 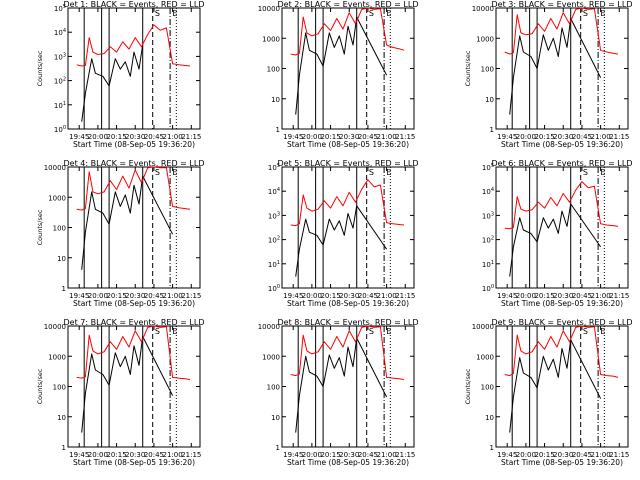 I want to click on chart-title: Det 2: BLACK = Events, RED = LLD, so click(x=348, y=4).